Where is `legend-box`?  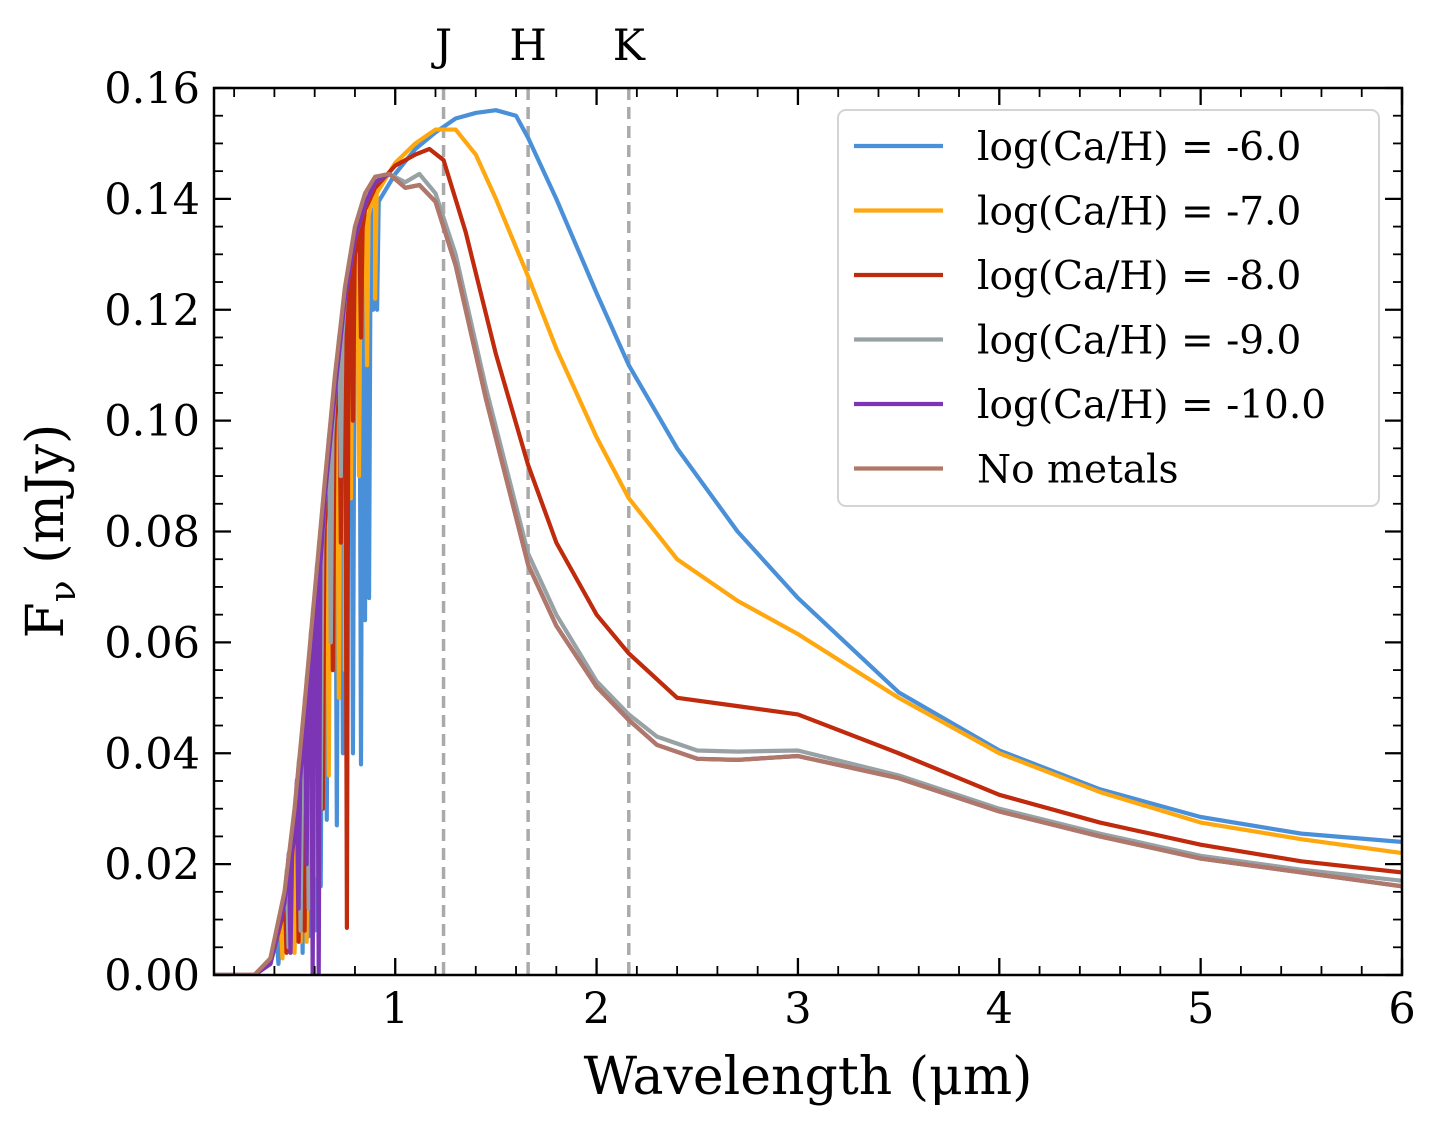
legend-box is located at coordinates (1108, 308).